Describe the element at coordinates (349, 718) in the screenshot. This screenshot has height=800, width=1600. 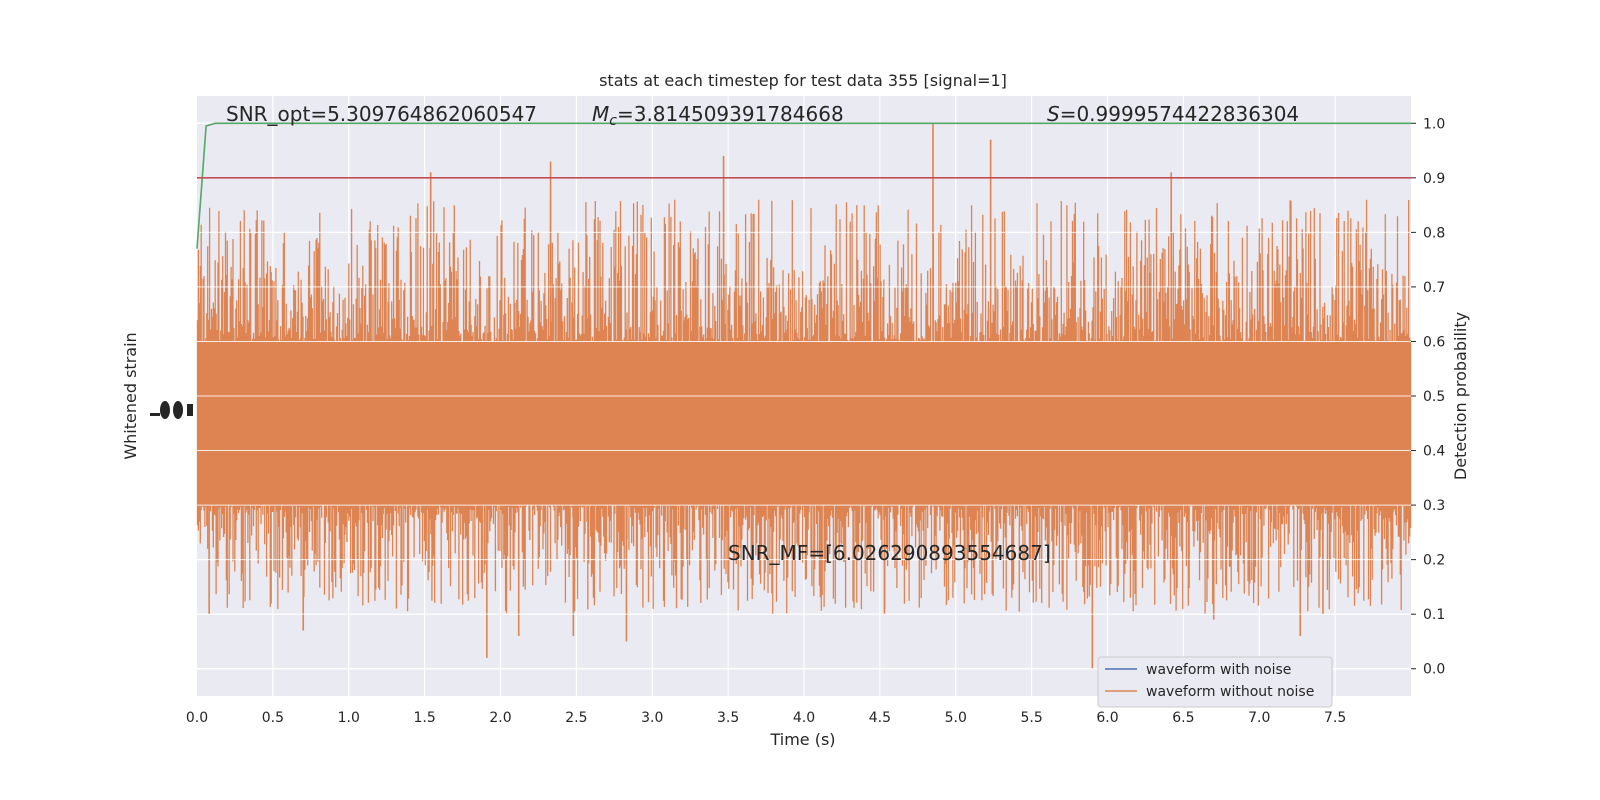
I see `x-tick-label: 1.0` at that location.